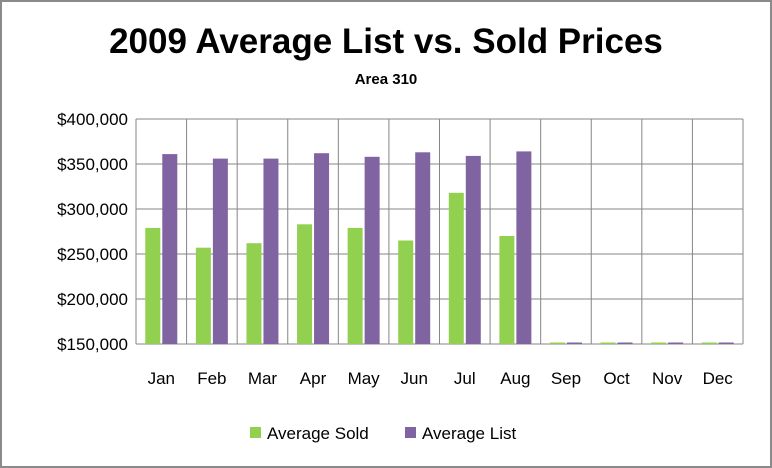 This screenshot has height=468, width=772. What do you see at coordinates (170, 249) in the screenshot?
I see `bar-average-list-jan` at bounding box center [170, 249].